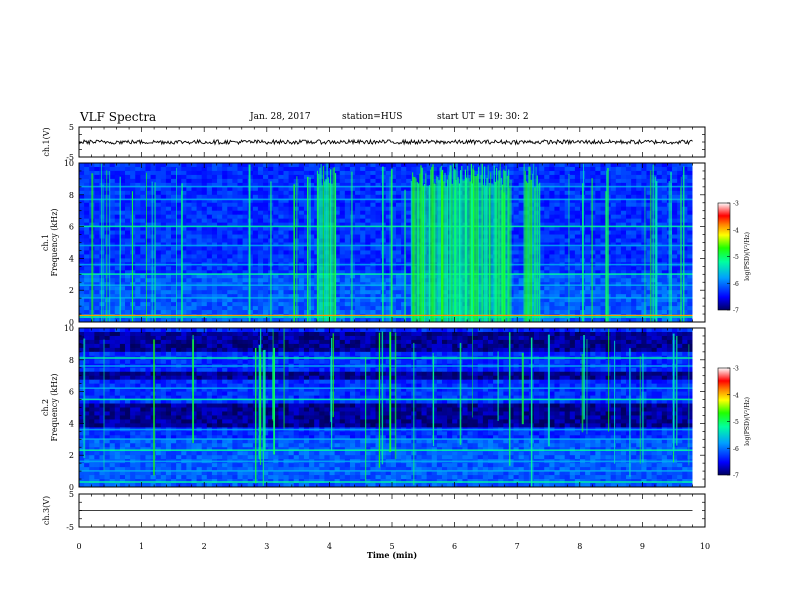 The image size is (792, 612). Describe the element at coordinates (736, 476) in the screenshot. I see `cbar-ch2-tick: -7` at that location.